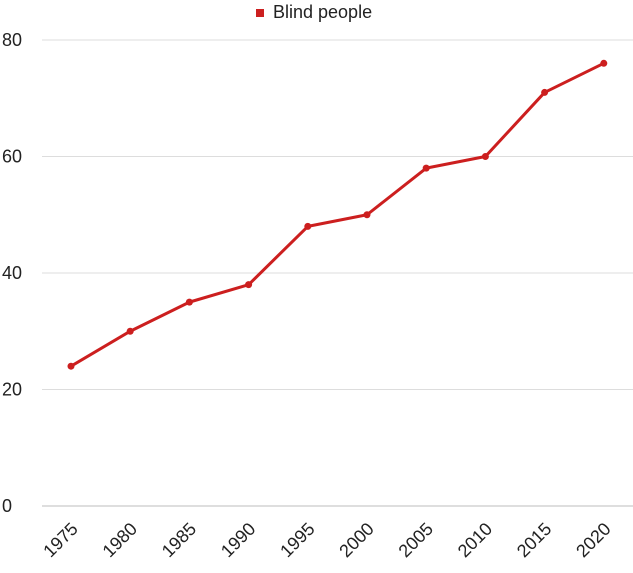 This screenshot has height=573, width=633. What do you see at coordinates (260, 12) in the screenshot?
I see `legend-swatch` at bounding box center [260, 12].